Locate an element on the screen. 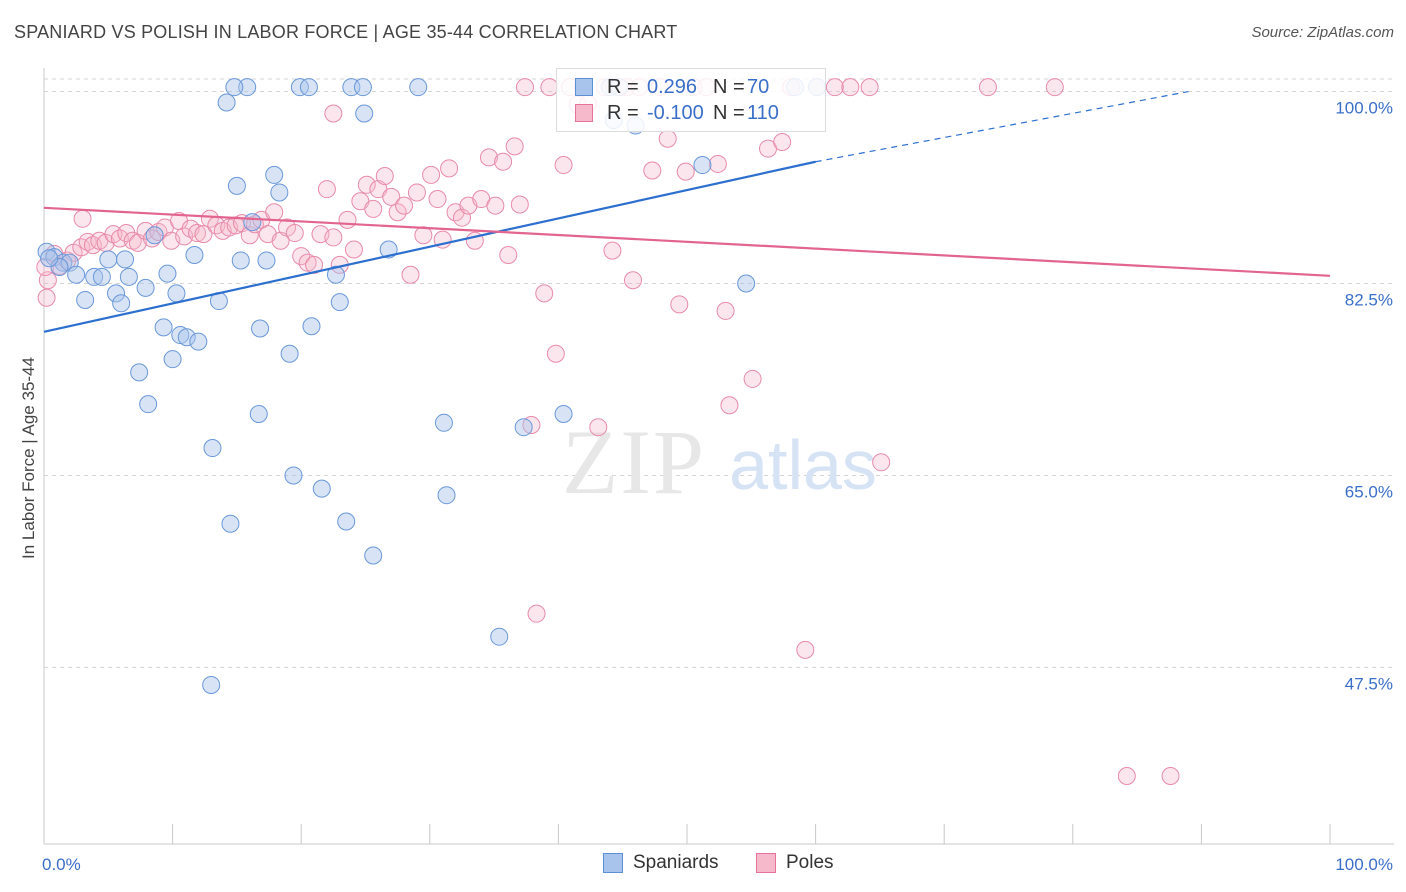 The image size is (1406, 892). poles-swatch is located at coordinates (584, 113).